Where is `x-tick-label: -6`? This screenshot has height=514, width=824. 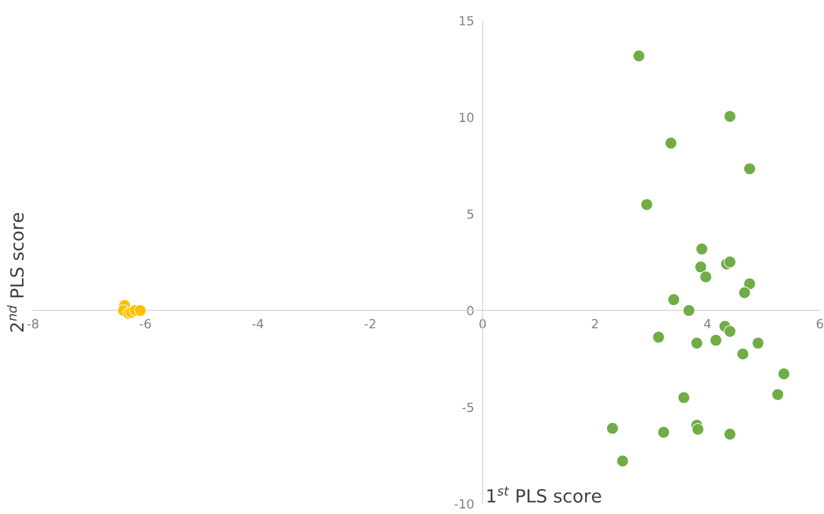
x-tick-label: -6 is located at coordinates (145, 323).